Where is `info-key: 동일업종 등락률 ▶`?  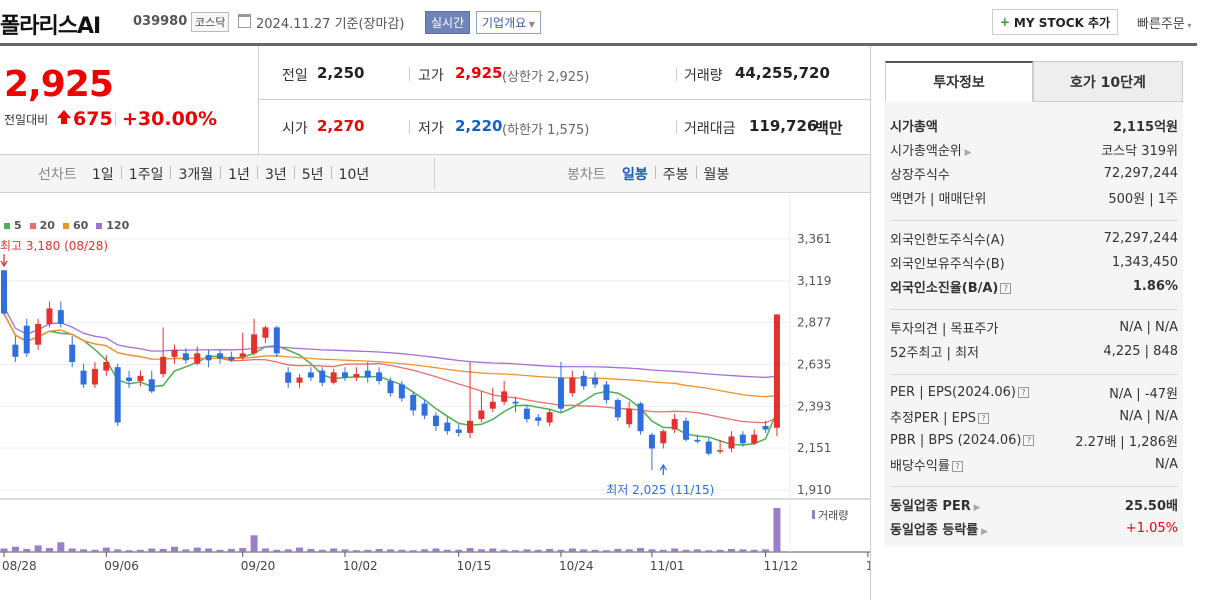 info-key: 동일업종 등락률 ▶ is located at coordinates (939, 528).